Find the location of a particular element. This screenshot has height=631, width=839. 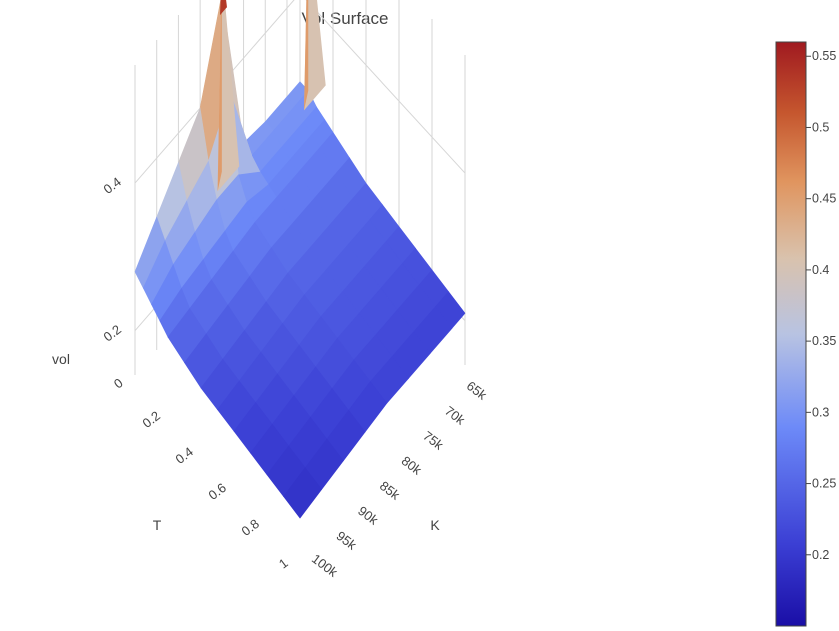

y-tick-label: 0.6 is located at coordinates (217, 491).